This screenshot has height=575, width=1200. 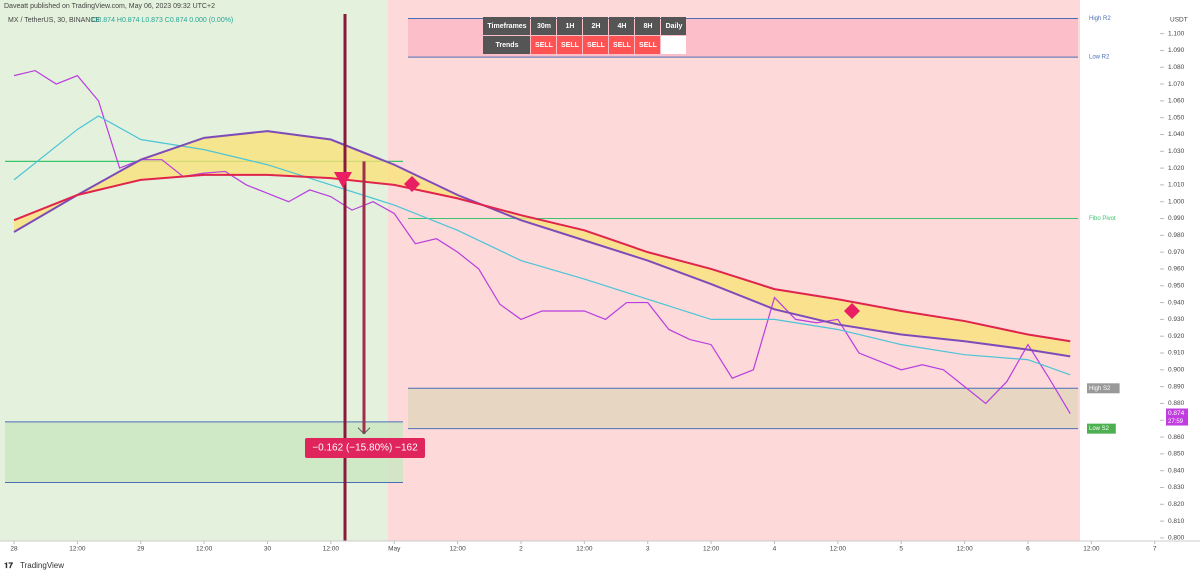 What do you see at coordinates (1176, 33) in the screenshot?
I see `y-tick-label: 1.100` at bounding box center [1176, 33].